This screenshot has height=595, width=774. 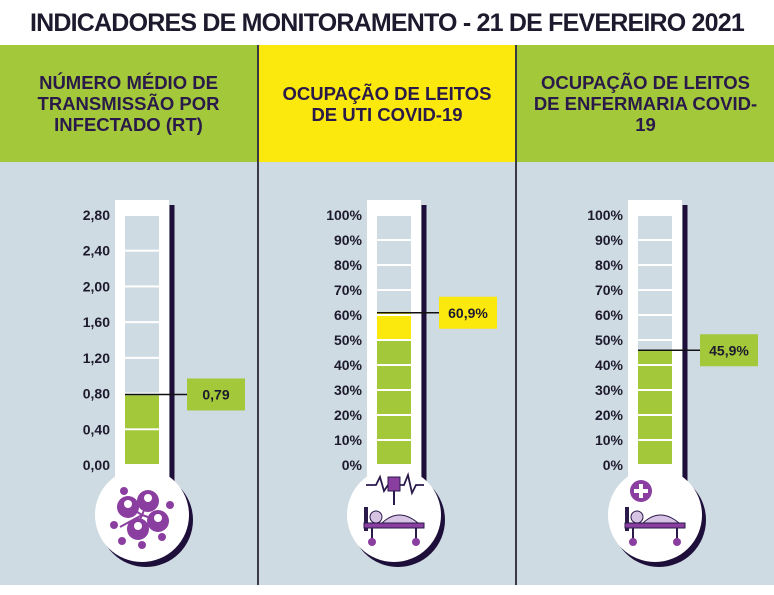 I want to click on tick-label: 2,00, so click(x=96, y=286).